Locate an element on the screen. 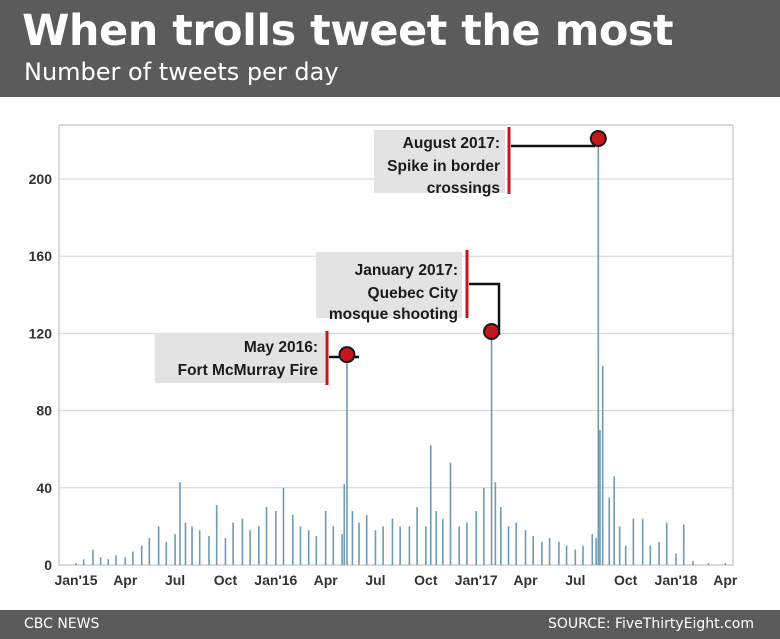  callout-text: Fort McMurray Fire is located at coordinates (248, 370).